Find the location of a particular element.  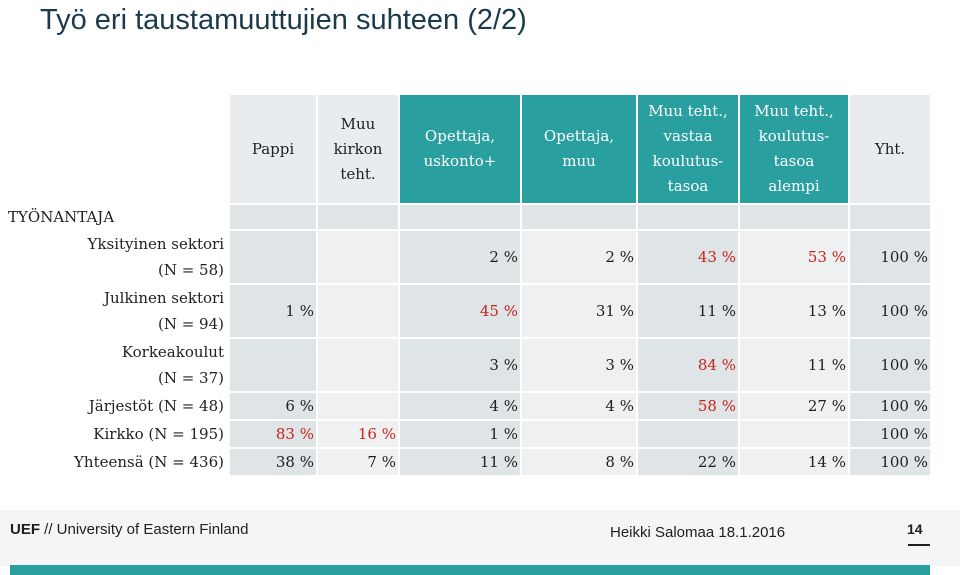

table-row: Korkeakoulut (N = 37) 3 % 3 % 84 % 11 % 100 % is located at coordinates (468, 365).